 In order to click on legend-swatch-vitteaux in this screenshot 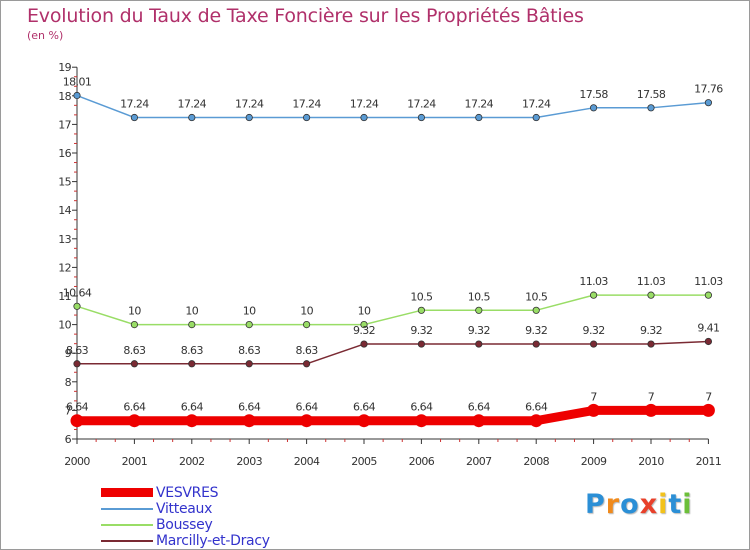, I will do `click(127, 509)`.